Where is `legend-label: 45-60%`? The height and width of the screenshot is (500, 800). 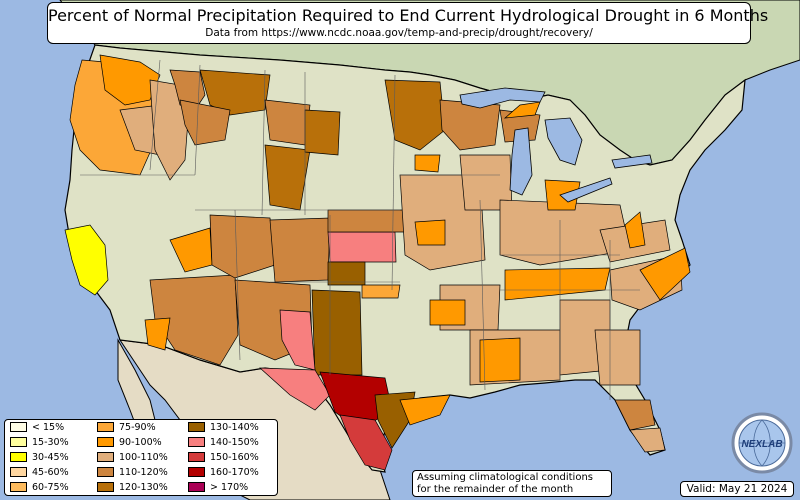 legend-label: 45-60% is located at coordinates (50, 472).